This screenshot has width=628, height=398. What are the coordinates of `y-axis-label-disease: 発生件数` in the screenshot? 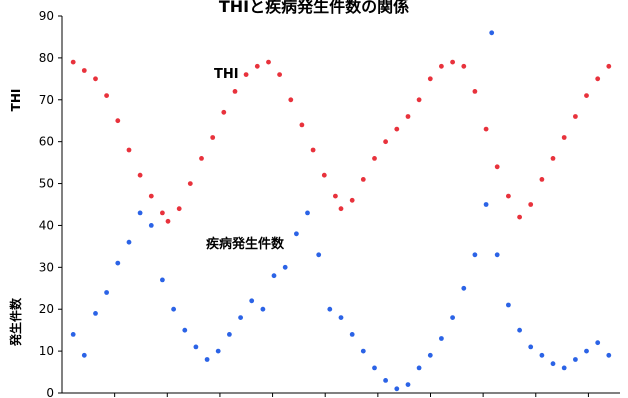 It's located at (15, 322).